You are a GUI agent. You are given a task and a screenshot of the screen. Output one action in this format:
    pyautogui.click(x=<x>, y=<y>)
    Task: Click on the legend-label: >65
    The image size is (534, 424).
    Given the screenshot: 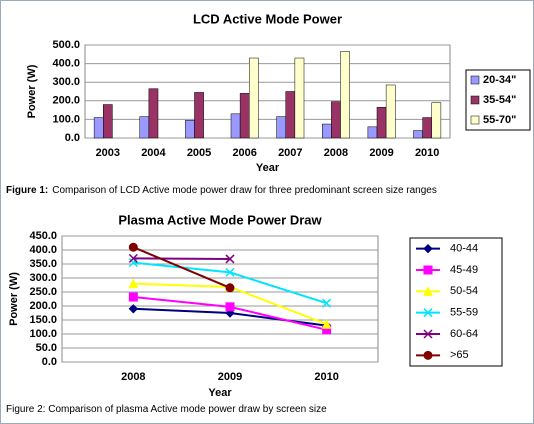 What is the action you would take?
    pyautogui.click(x=459, y=355)
    